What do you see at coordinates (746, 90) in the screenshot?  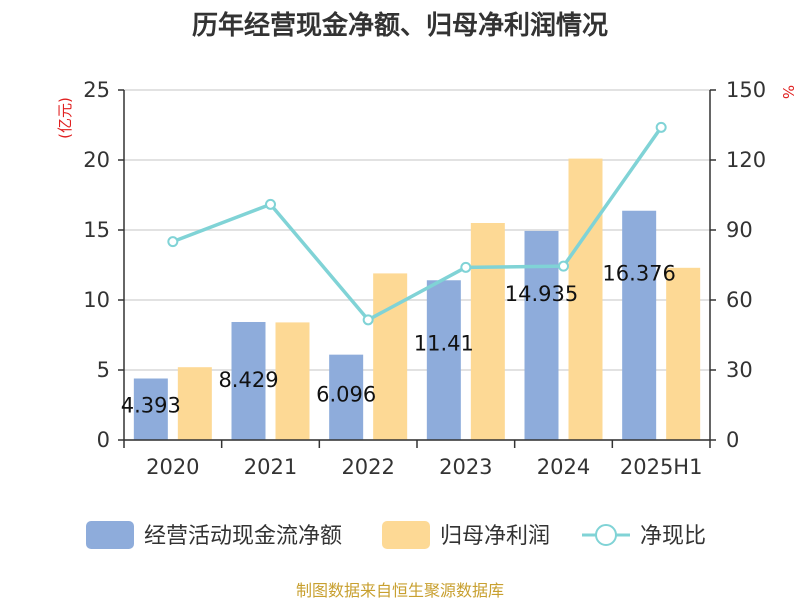 I see `y-right-tick-label: 150` at bounding box center [746, 90].